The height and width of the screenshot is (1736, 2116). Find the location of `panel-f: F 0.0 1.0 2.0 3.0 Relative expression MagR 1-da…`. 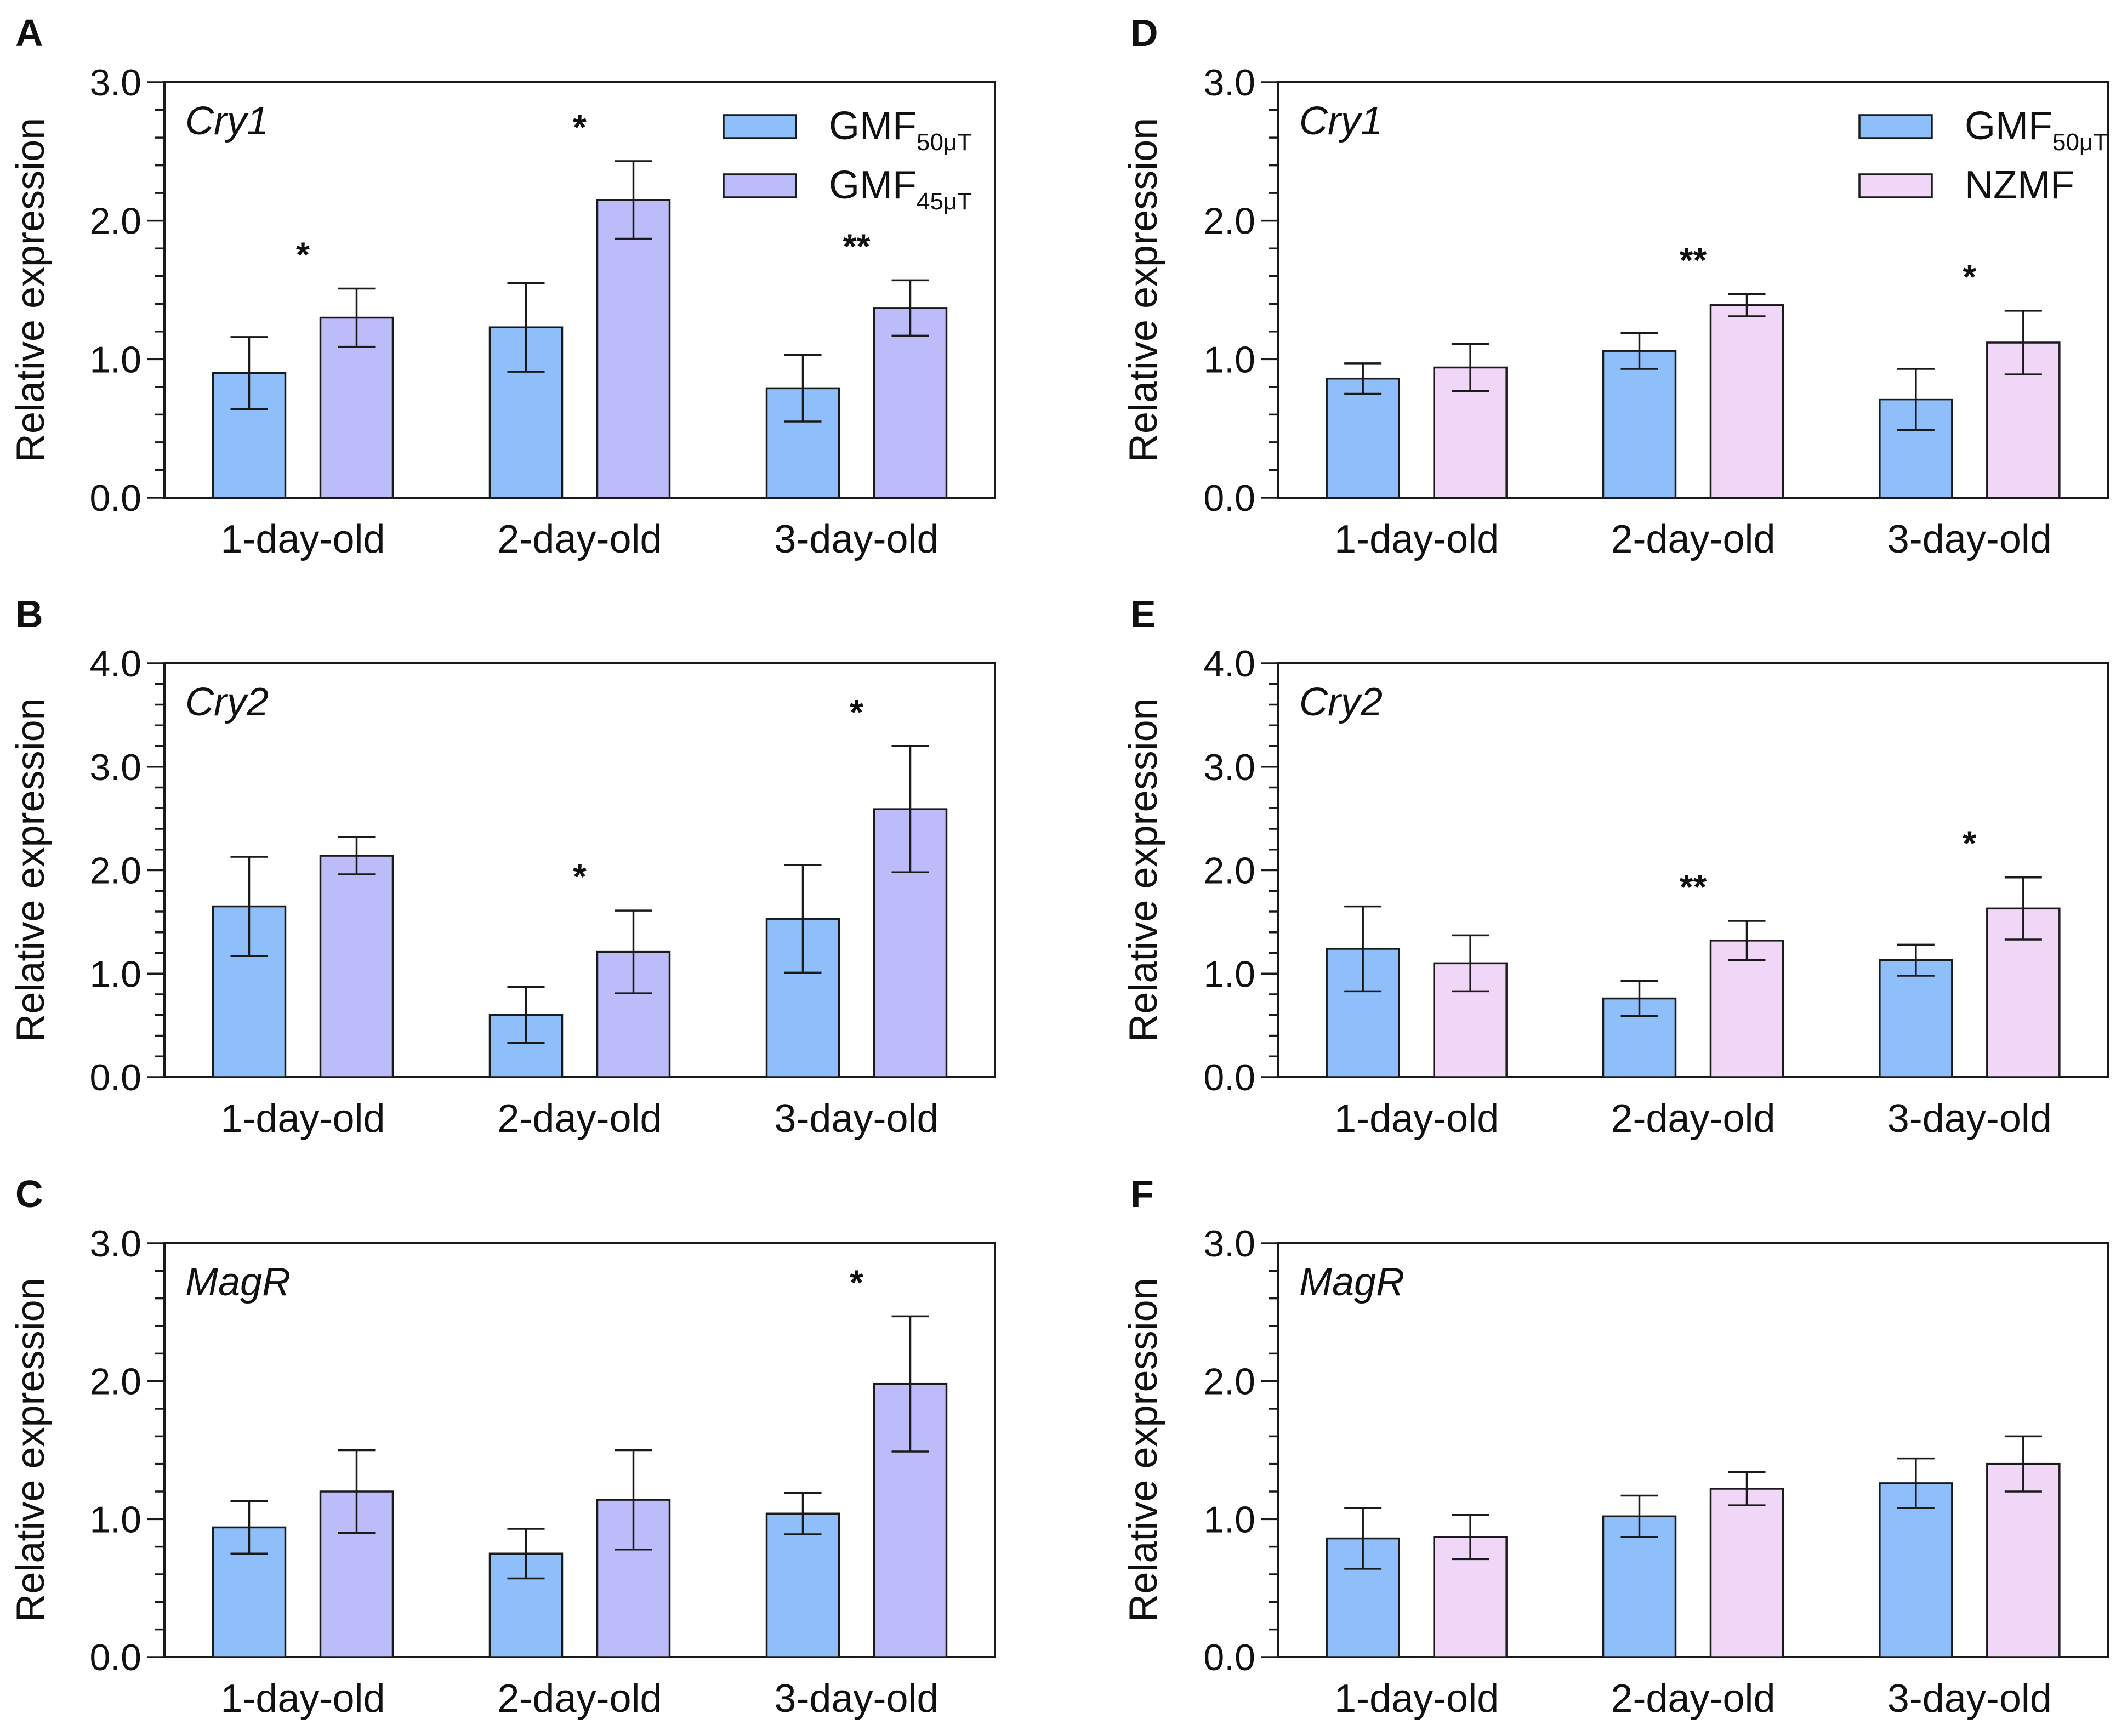

panel-f: F 0.0 1.0 2.0 3.0 Relative expression MagR 1-da… is located at coordinates (1616, 1446).